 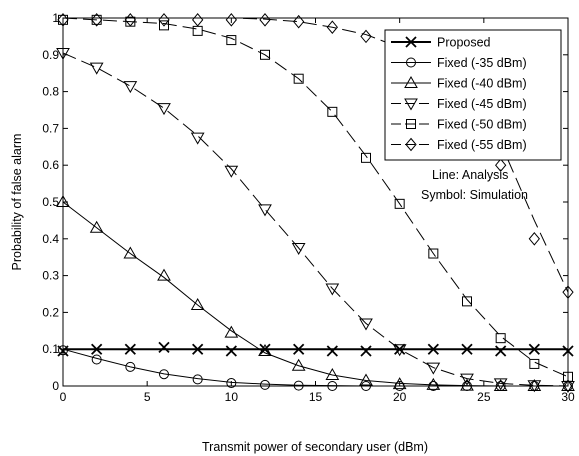 I want to click on legend-label: Fixed (-50 dBm), so click(x=482, y=125).